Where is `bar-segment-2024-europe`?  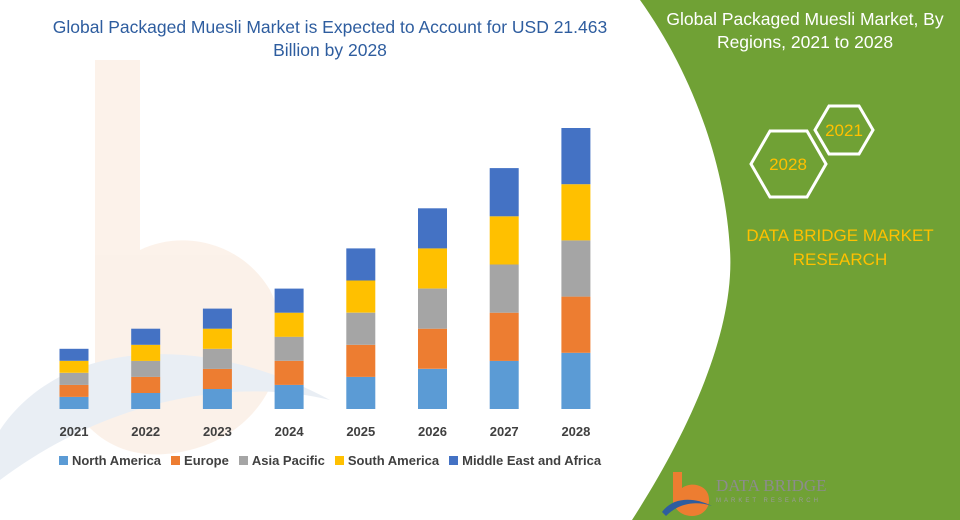 bar-segment-2024-europe is located at coordinates (289, 372).